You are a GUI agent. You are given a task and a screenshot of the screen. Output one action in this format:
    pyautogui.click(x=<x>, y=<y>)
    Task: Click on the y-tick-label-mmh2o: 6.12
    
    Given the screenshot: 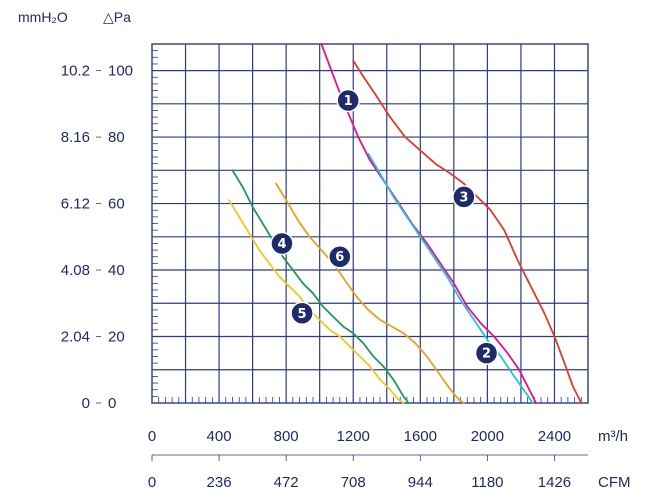 What is the action you would take?
    pyautogui.click(x=75, y=204)
    